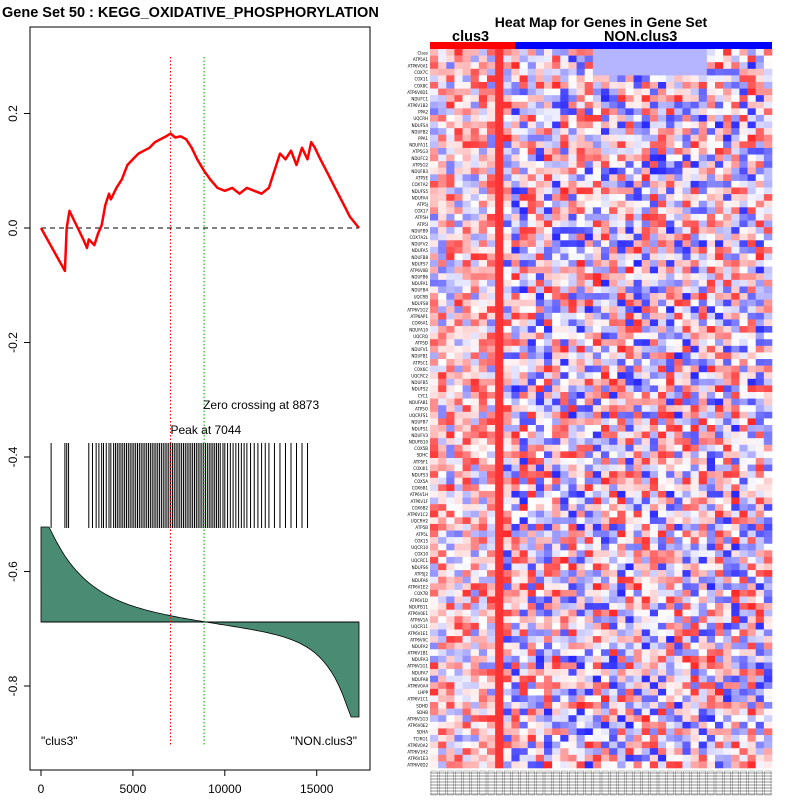  I want to click on x-axis: 0 5000 10000 15000, so click(186, 782).